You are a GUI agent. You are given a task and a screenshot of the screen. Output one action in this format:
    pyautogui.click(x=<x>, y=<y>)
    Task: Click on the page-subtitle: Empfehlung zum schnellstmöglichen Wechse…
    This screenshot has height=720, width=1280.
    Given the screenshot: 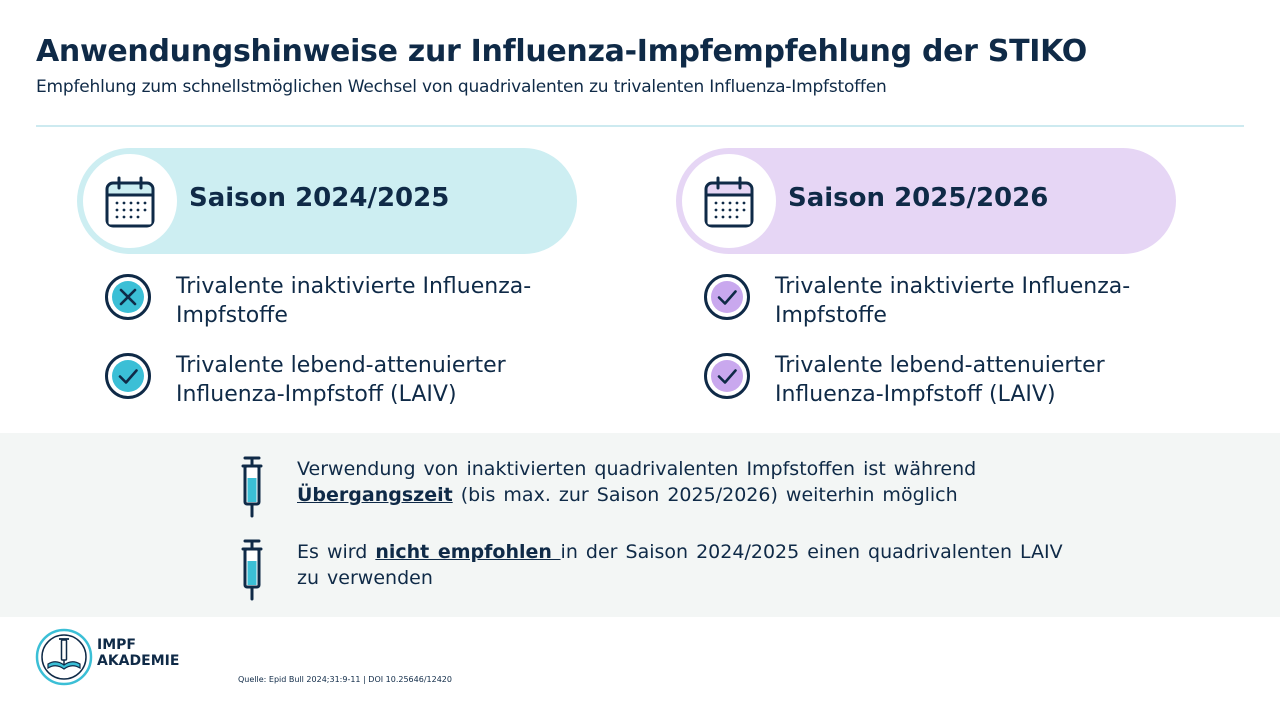 What is the action you would take?
    pyautogui.click(x=461, y=87)
    